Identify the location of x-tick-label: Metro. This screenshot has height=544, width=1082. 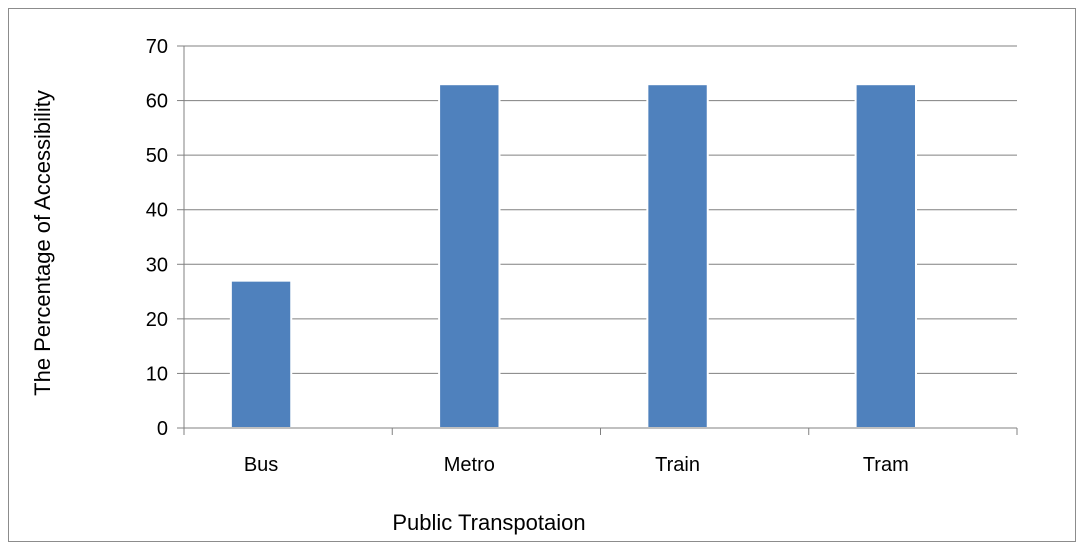
(469, 465).